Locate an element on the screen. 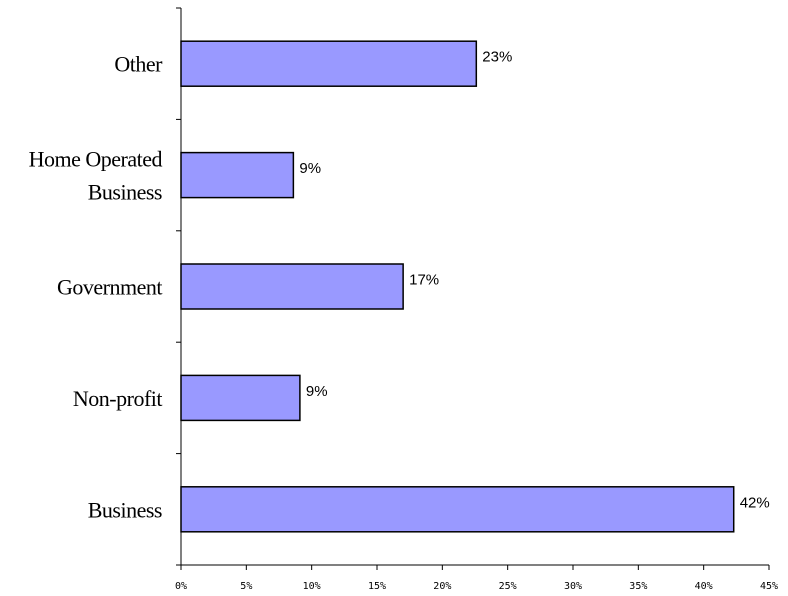 The width and height of the screenshot is (788, 596). x-tick-labels: 0% 5% 10% 15% 20% 25% 30% 35% 40% 45% is located at coordinates (476, 586).